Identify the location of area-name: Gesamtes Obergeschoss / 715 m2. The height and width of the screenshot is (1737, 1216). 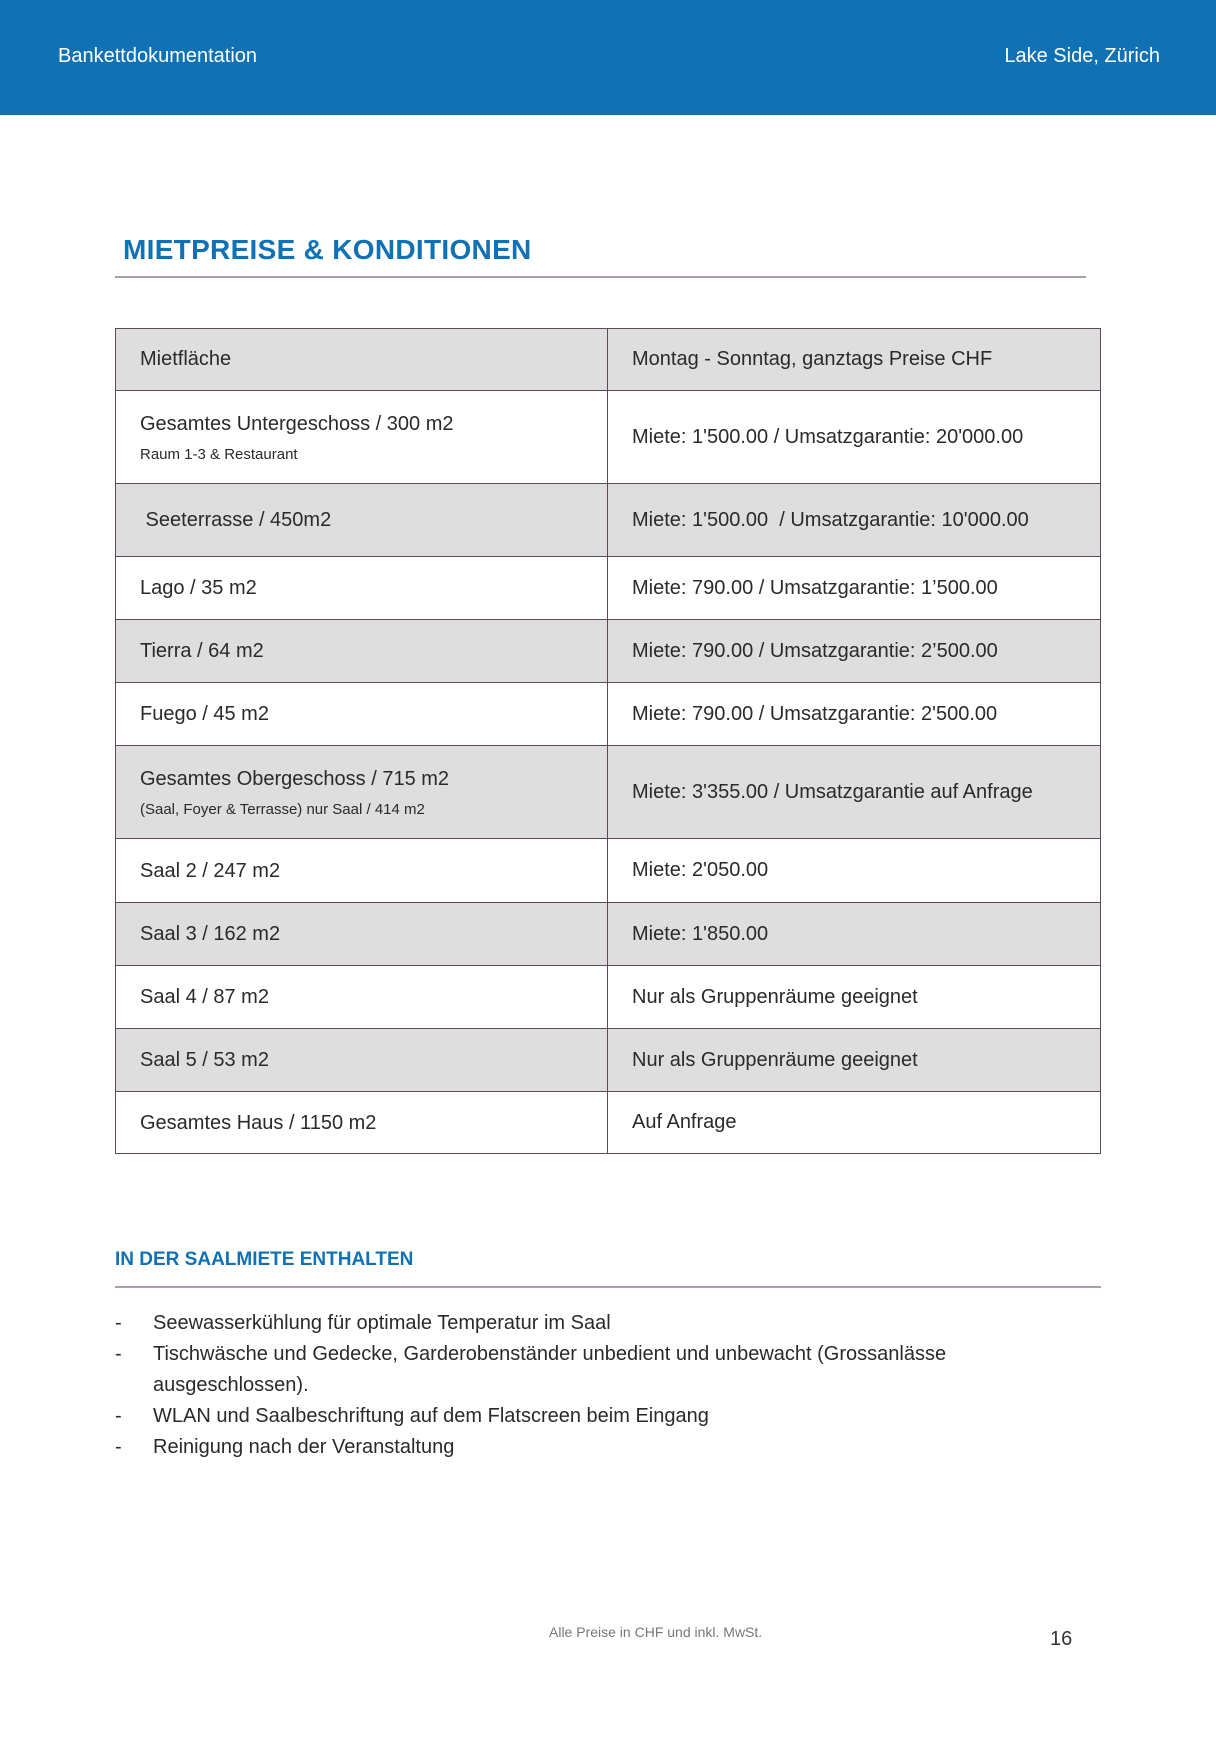
(295, 778).